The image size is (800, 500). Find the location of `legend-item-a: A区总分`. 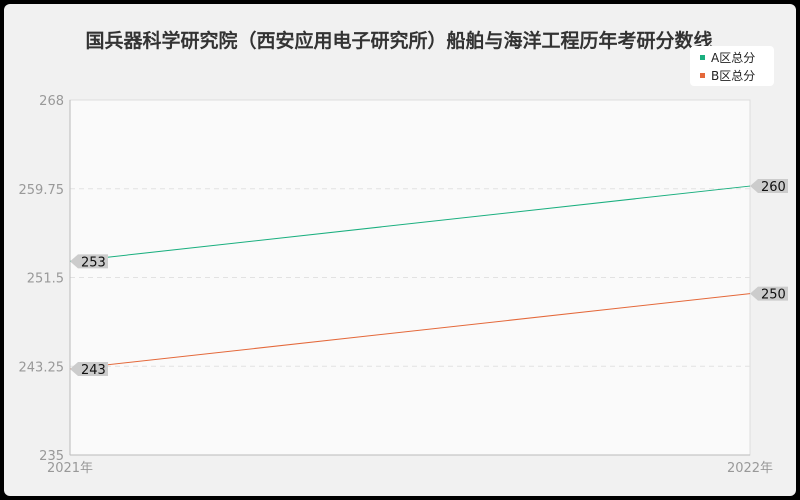

legend-item-a: A区总分 is located at coordinates (727, 57).